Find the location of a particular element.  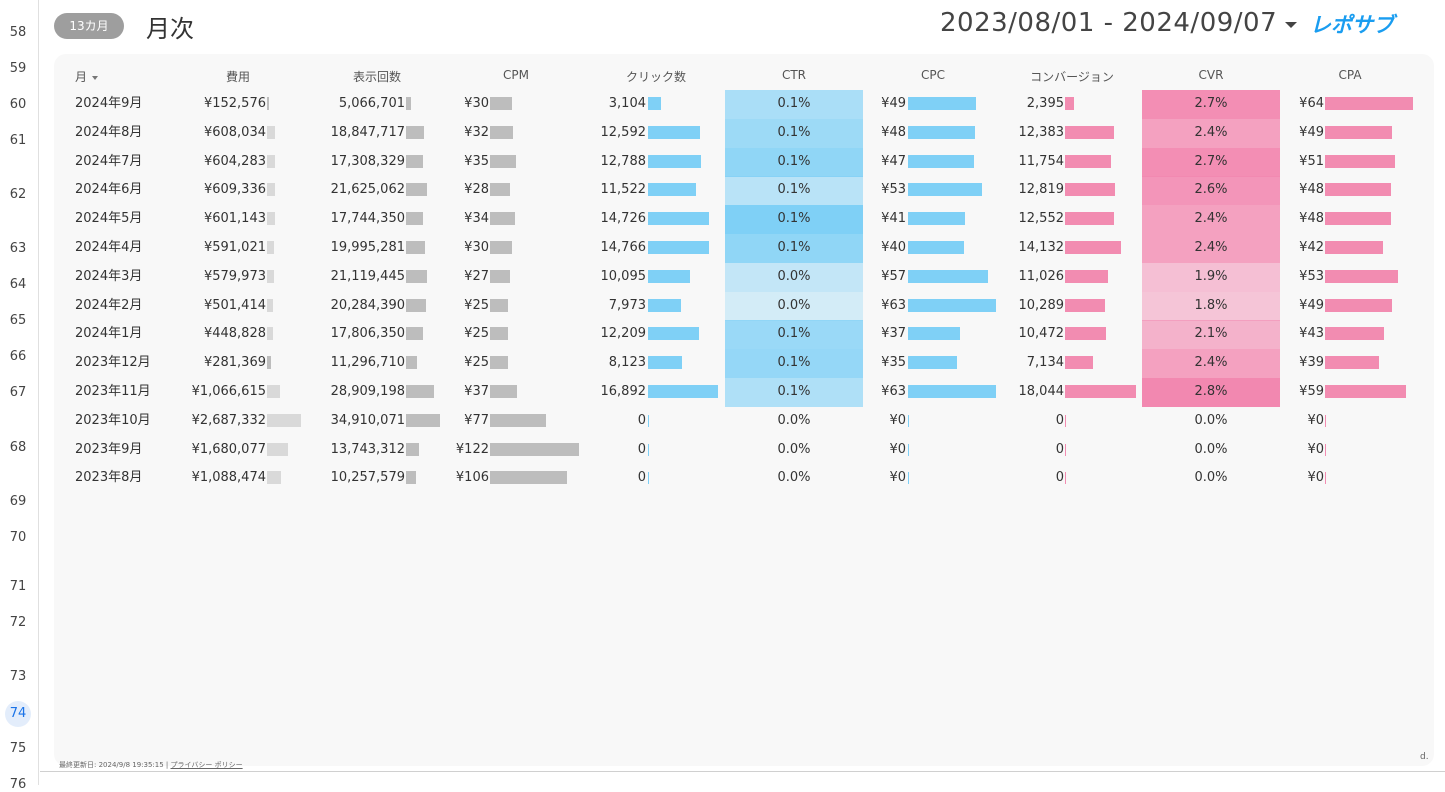

period-badge: 13カ月 is located at coordinates (89, 26).